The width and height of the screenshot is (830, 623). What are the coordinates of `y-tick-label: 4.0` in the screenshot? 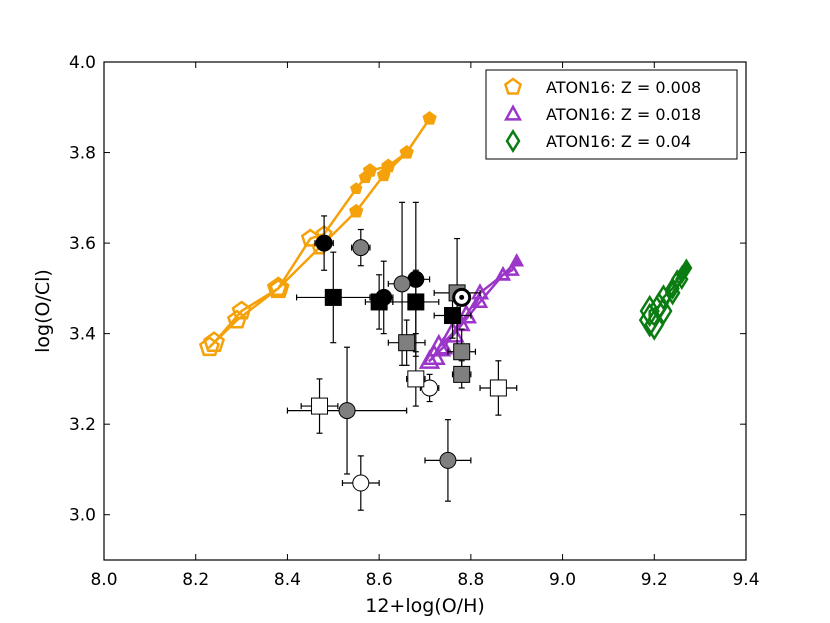 It's located at (82, 63).